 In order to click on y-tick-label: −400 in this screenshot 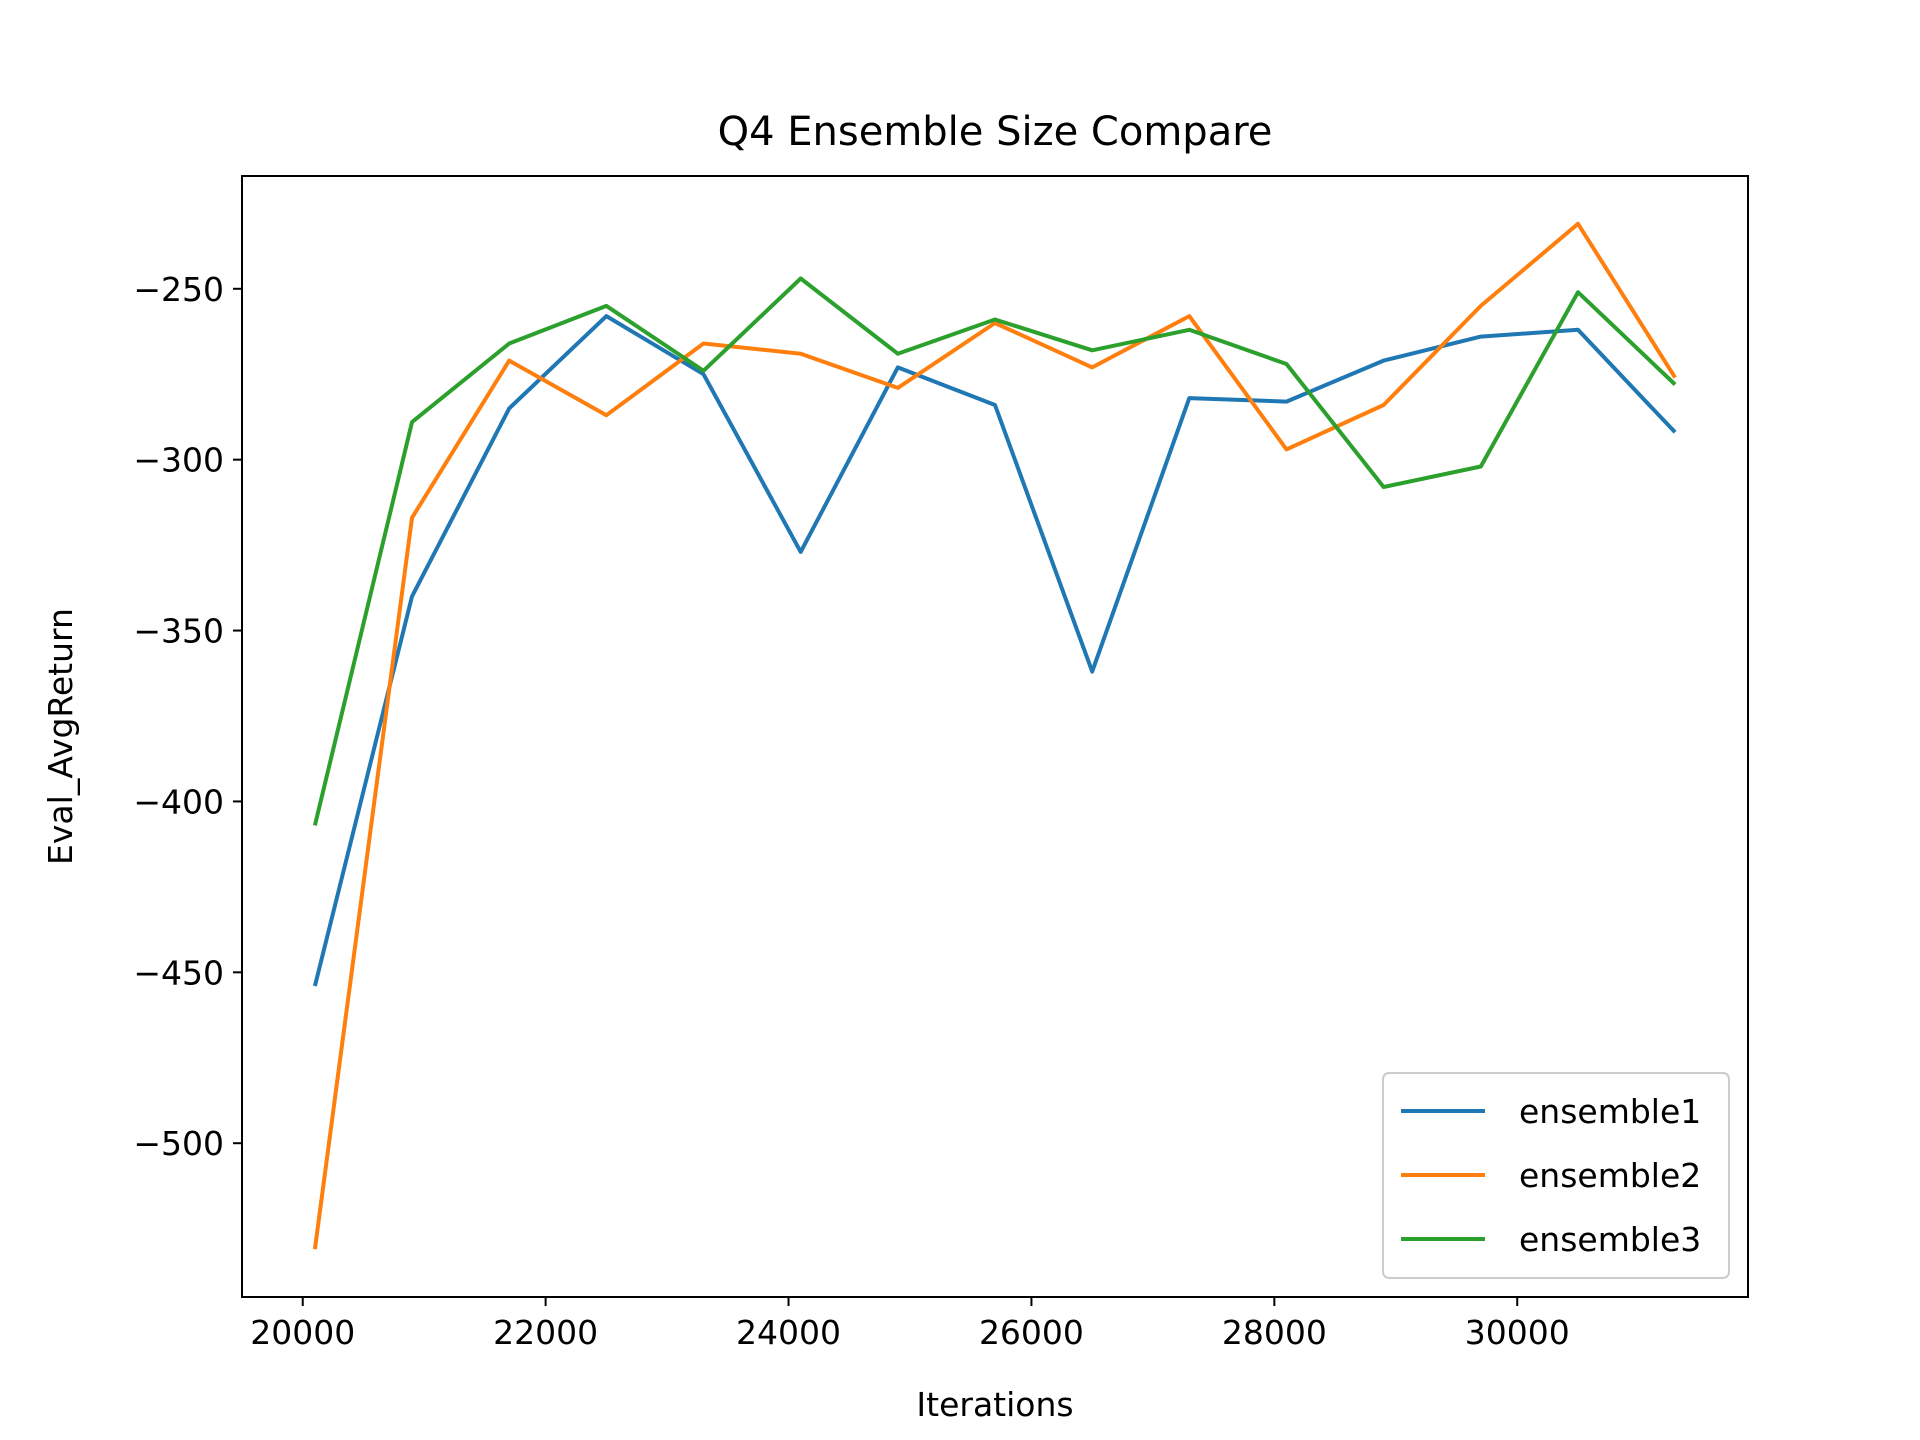, I will do `click(178, 801)`.